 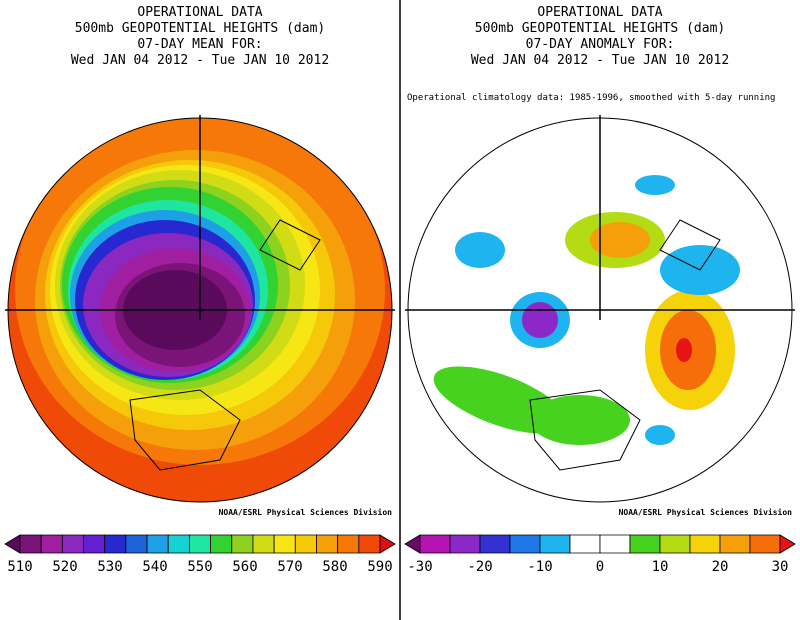 What do you see at coordinates (660, 567) in the screenshot?
I see `colorbar-tick-label: 10` at bounding box center [660, 567].